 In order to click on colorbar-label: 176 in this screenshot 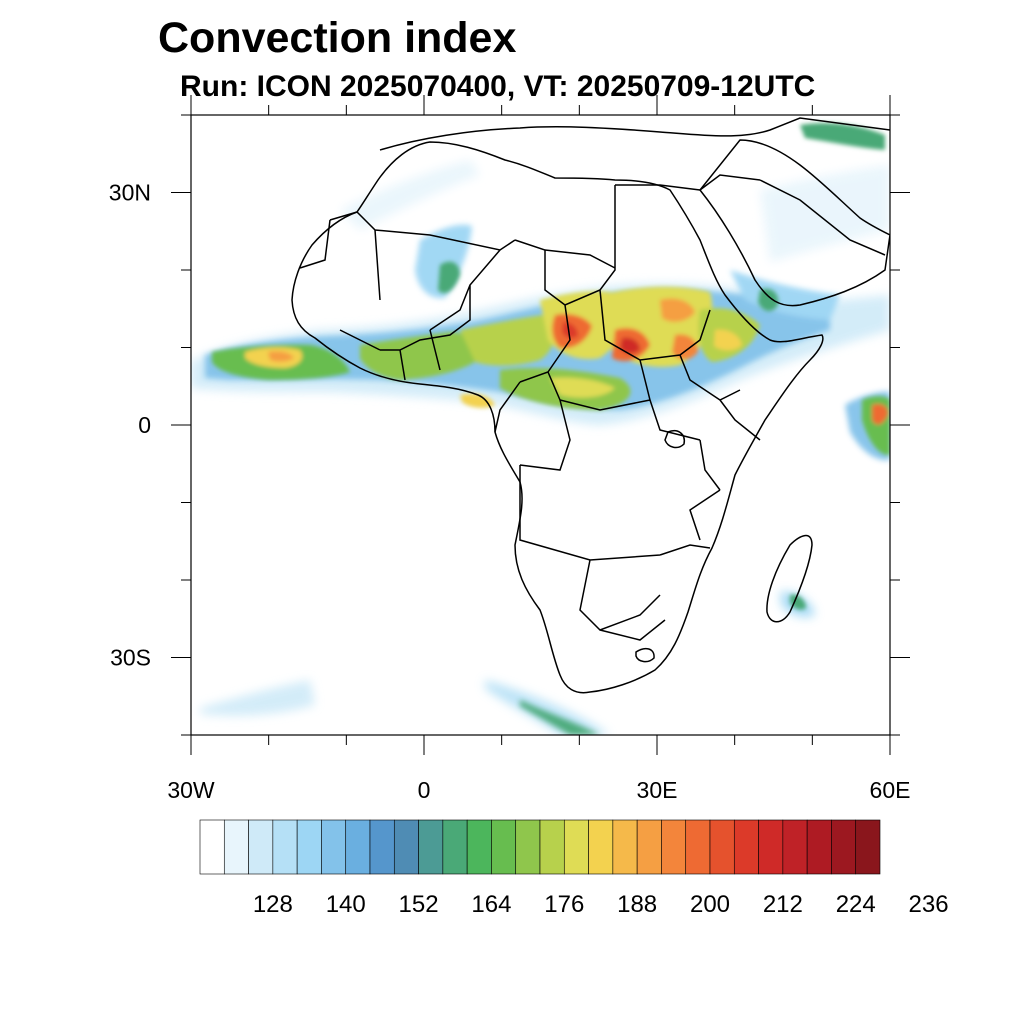, I will do `click(564, 904)`.